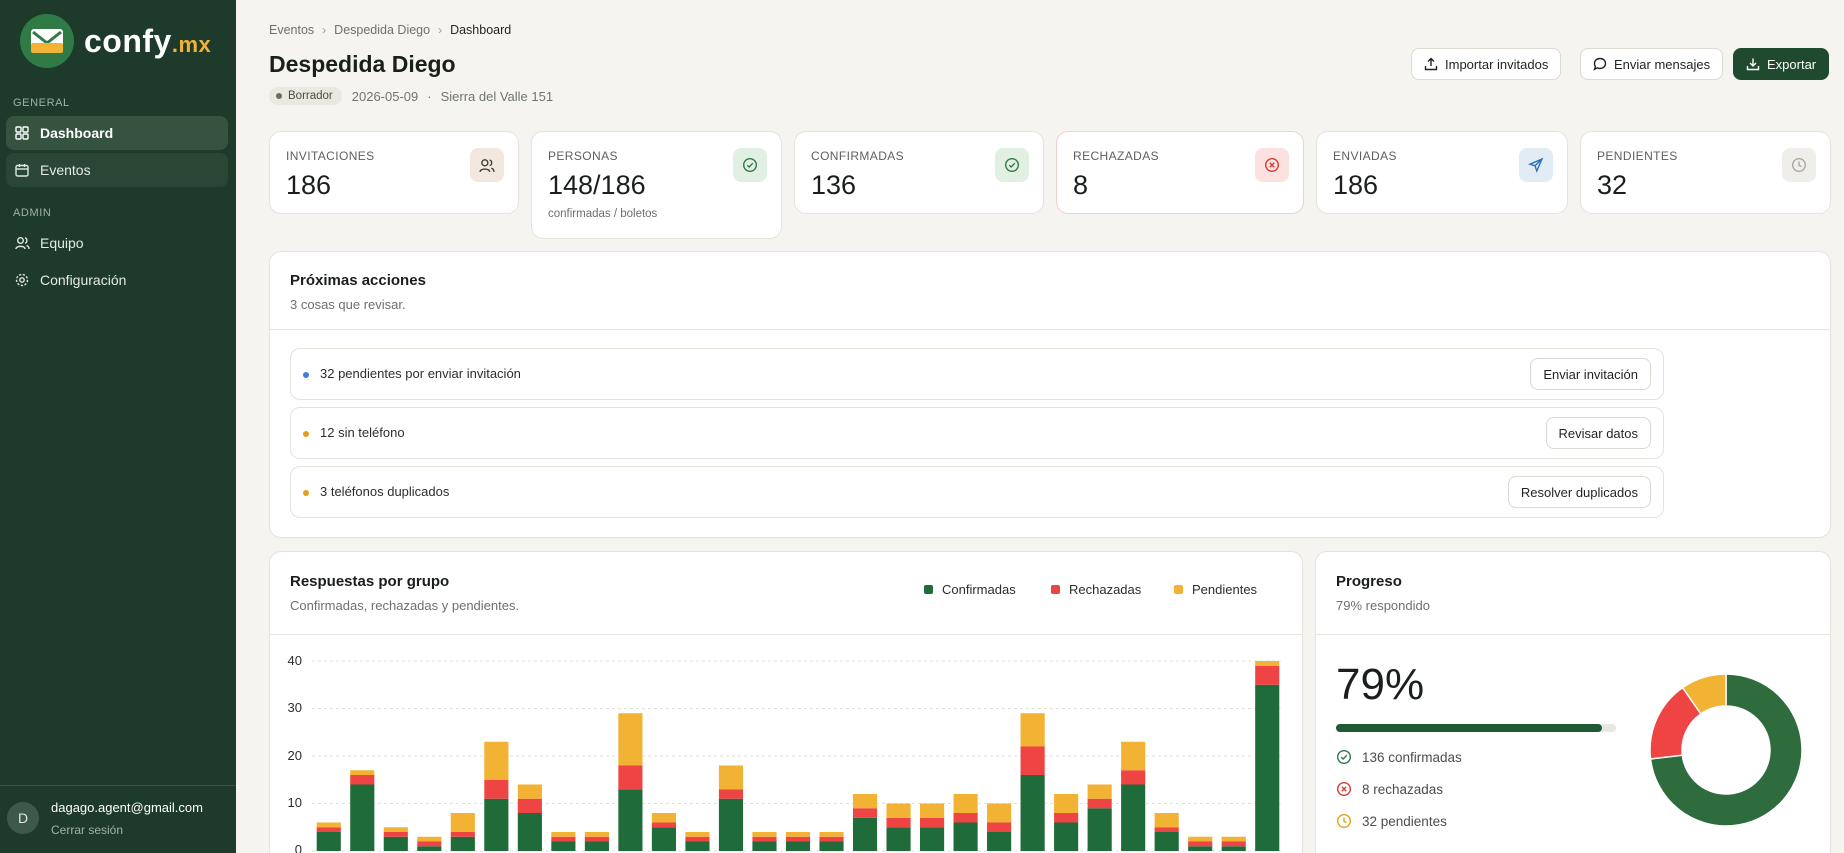 The image size is (1844, 853). What do you see at coordinates (1344, 821) in the screenshot?
I see `clock-icon` at bounding box center [1344, 821].